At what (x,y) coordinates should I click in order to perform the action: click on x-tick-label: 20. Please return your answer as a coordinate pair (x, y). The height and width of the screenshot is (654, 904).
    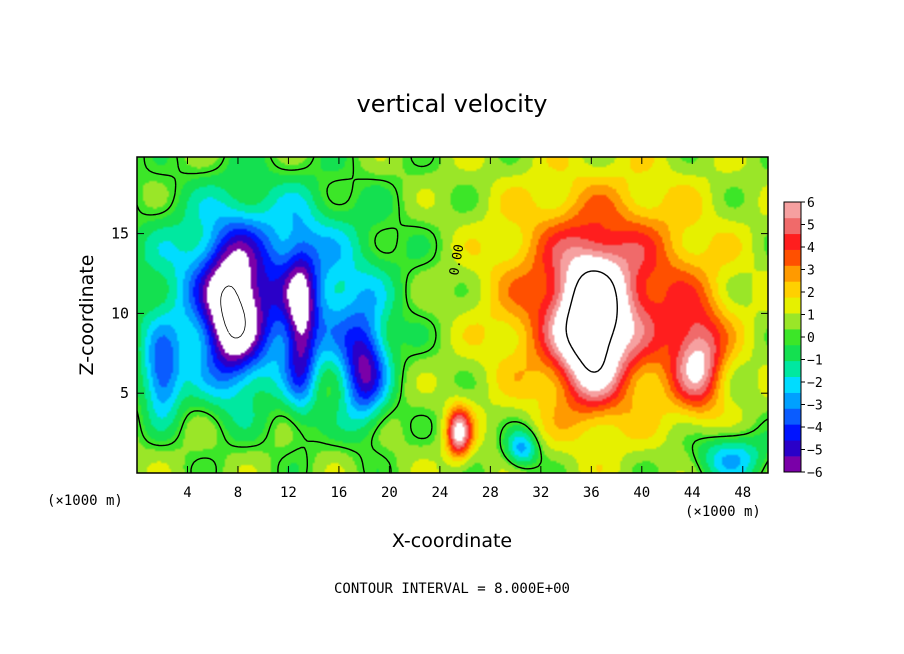
    Looking at the image, I should click on (389, 493).